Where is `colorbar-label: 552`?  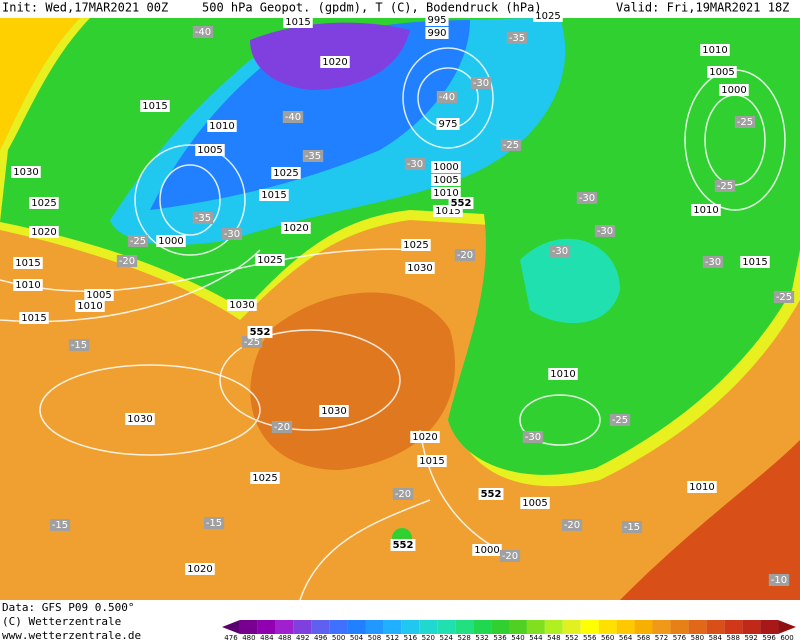
colorbar-label: 552 is located at coordinates (571, 638).